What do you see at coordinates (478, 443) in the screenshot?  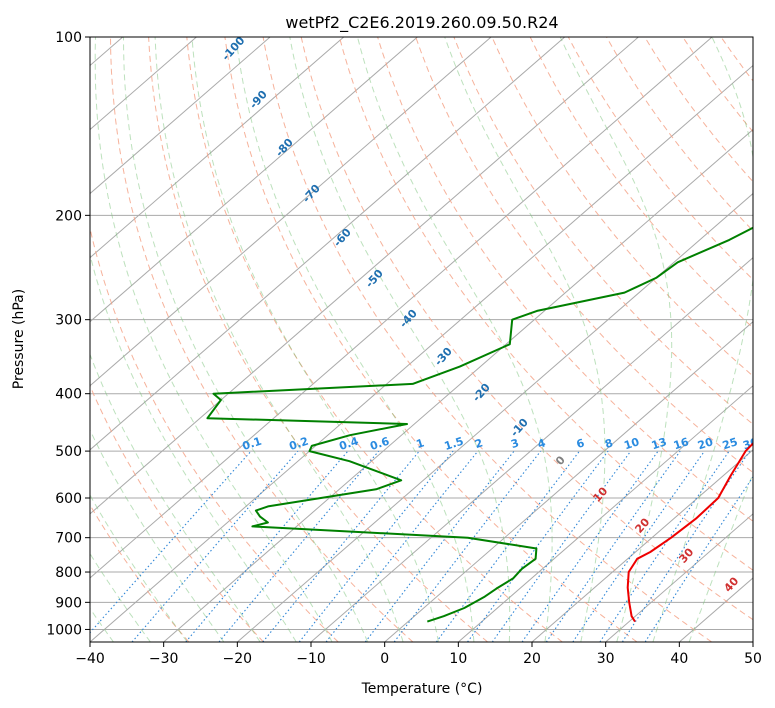 I see `mixing-ratio-label: 2` at bounding box center [478, 443].